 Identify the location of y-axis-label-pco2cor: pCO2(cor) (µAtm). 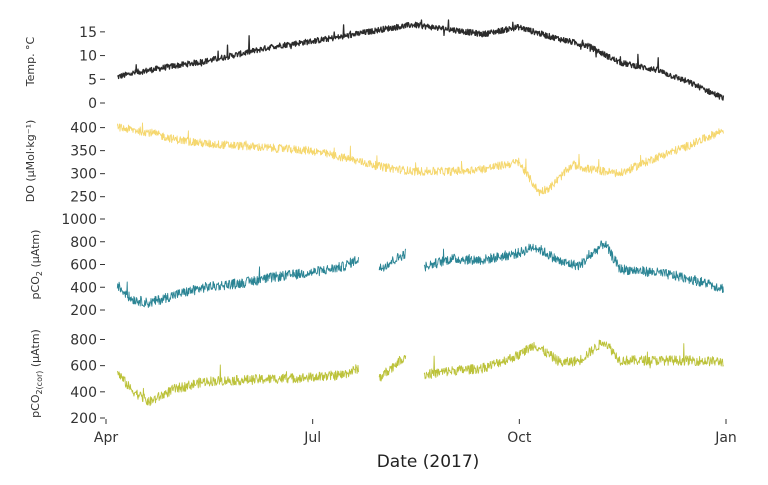
(36, 373).